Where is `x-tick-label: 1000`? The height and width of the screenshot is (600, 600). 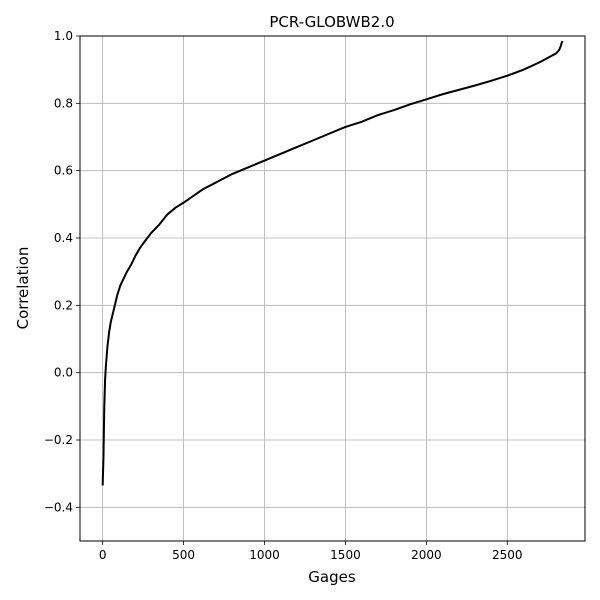 x-tick-label: 1000 is located at coordinates (264, 555).